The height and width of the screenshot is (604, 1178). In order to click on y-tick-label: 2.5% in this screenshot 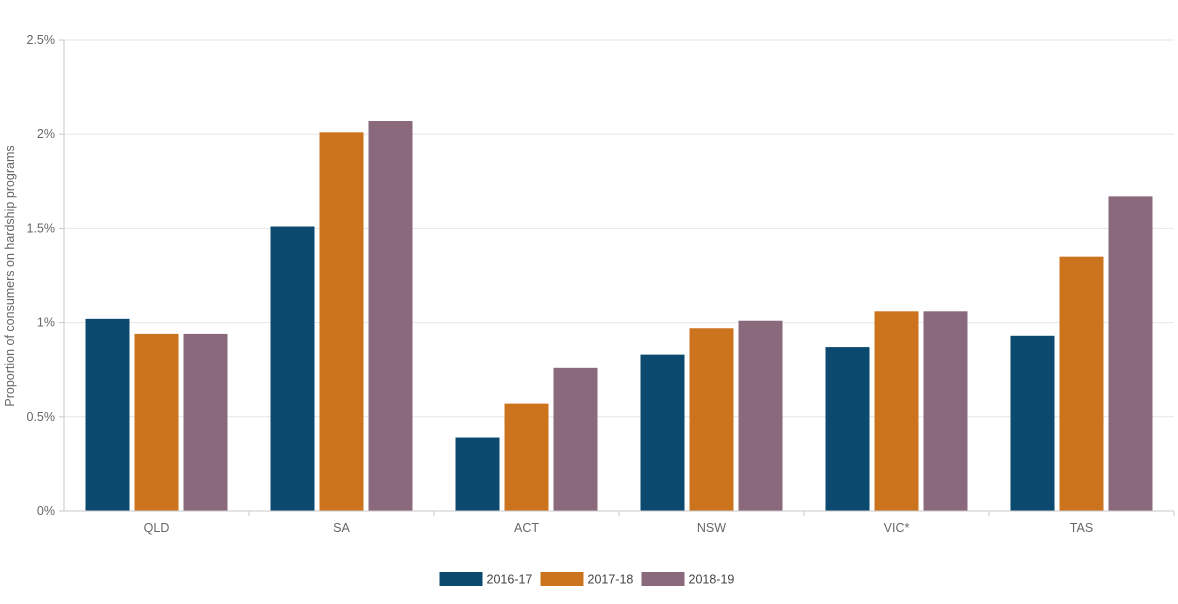, I will do `click(41, 40)`.